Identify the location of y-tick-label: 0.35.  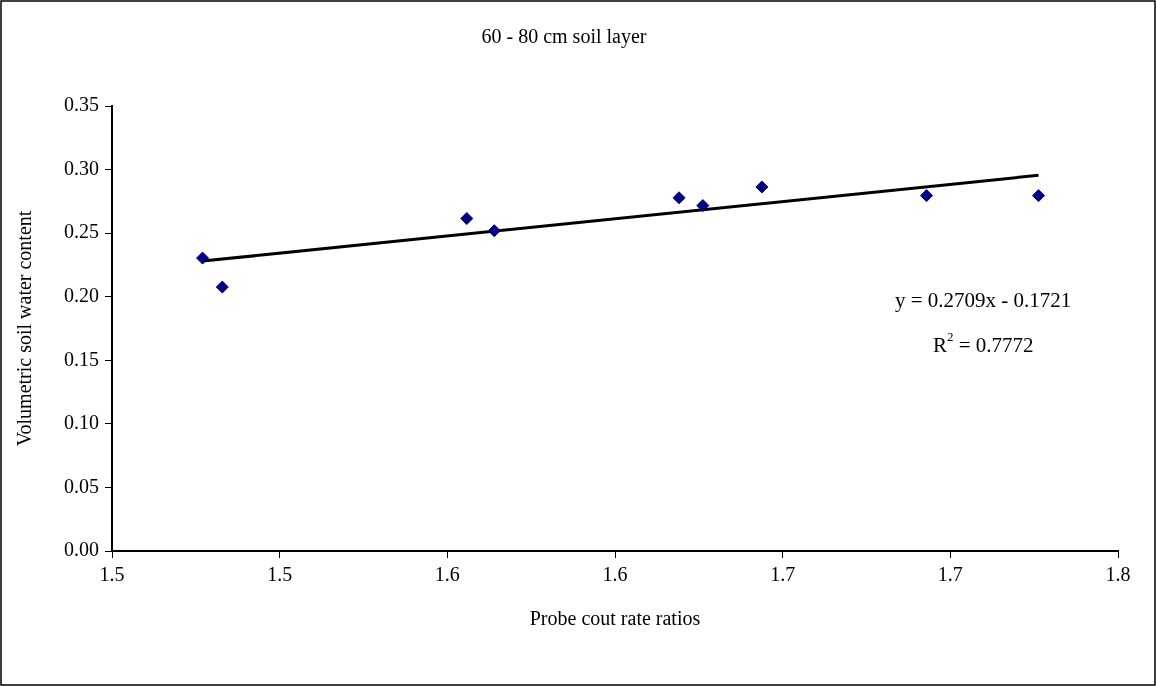
(81, 104).